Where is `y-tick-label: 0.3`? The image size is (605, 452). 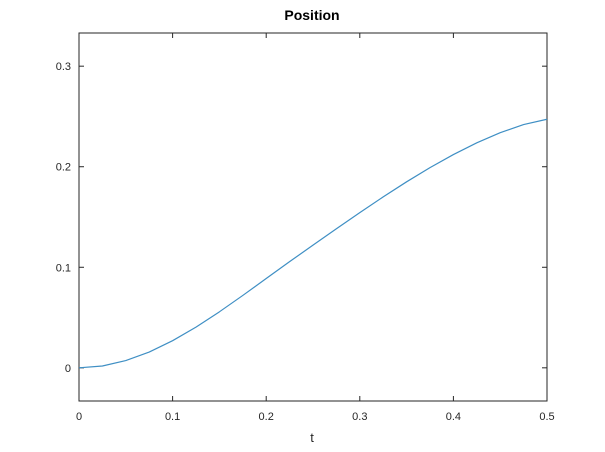 y-tick-label: 0.3 is located at coordinates (63, 67).